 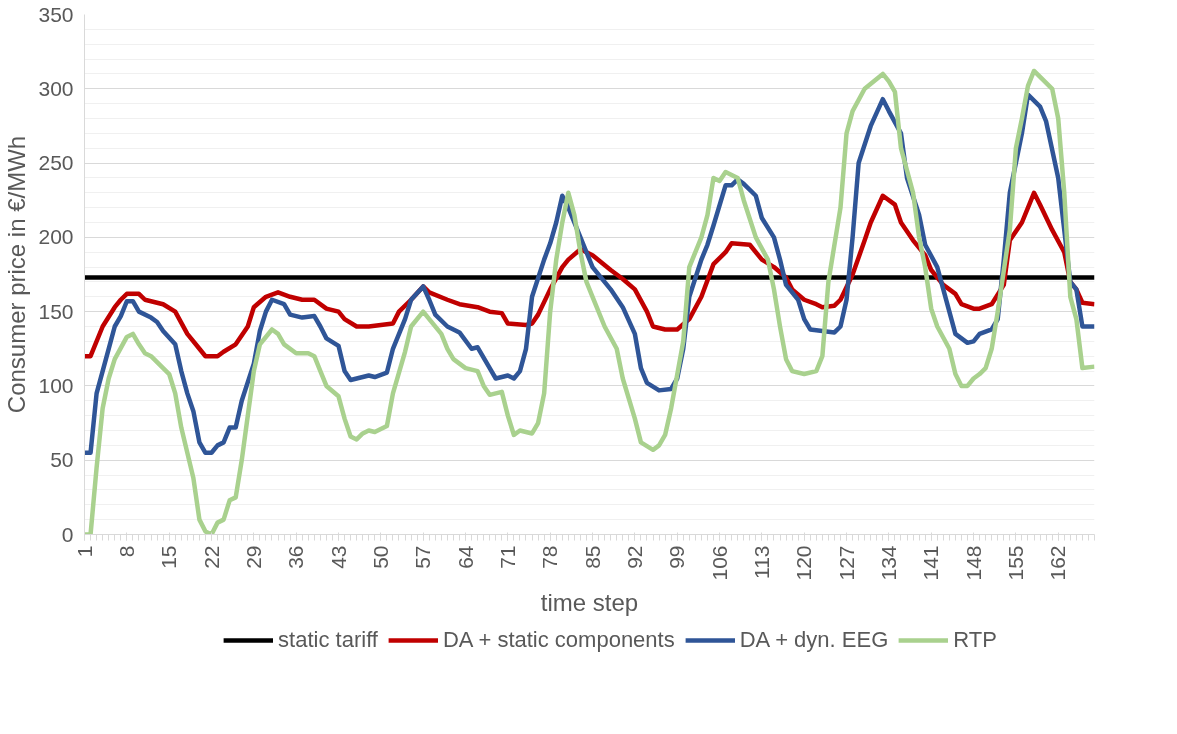 What do you see at coordinates (804, 563) in the screenshot?
I see `x-tick-label: 120` at bounding box center [804, 563].